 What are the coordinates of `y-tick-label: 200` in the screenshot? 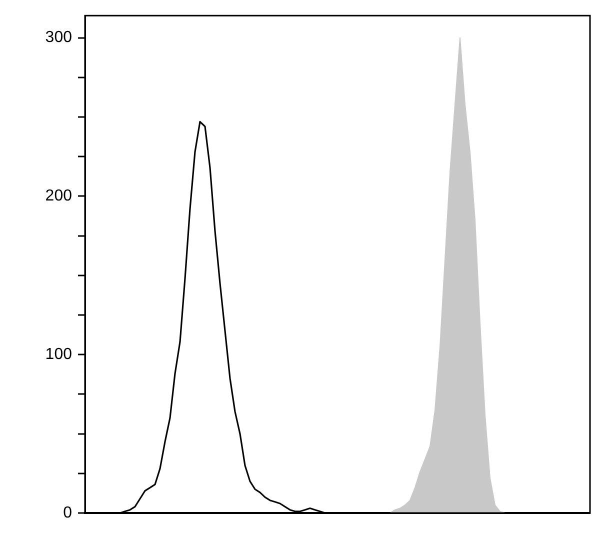 It's located at (58, 196).